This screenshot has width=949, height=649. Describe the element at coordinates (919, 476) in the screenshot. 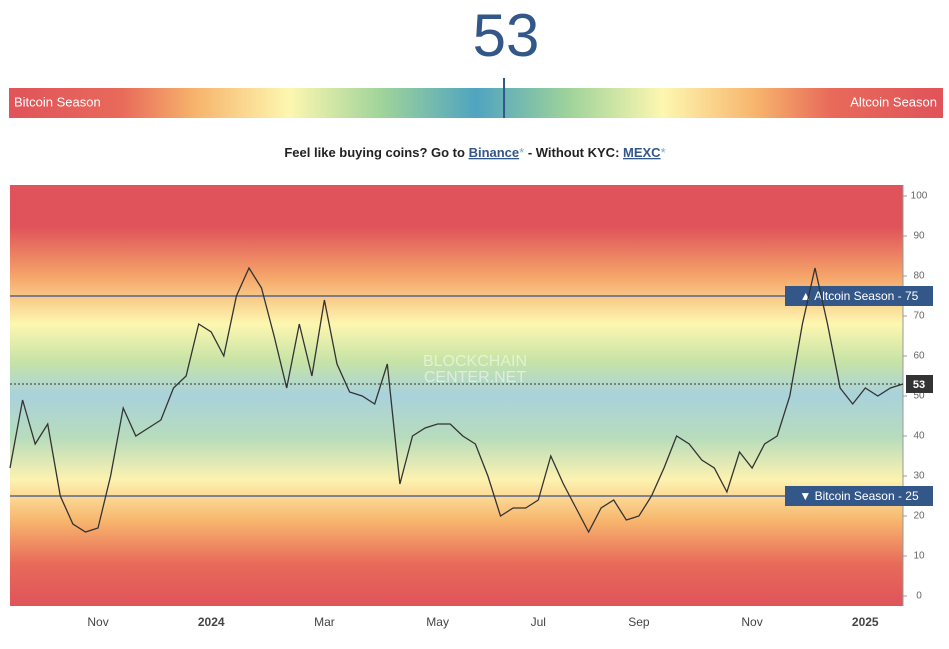

I see `y-tick-label: 30` at that location.